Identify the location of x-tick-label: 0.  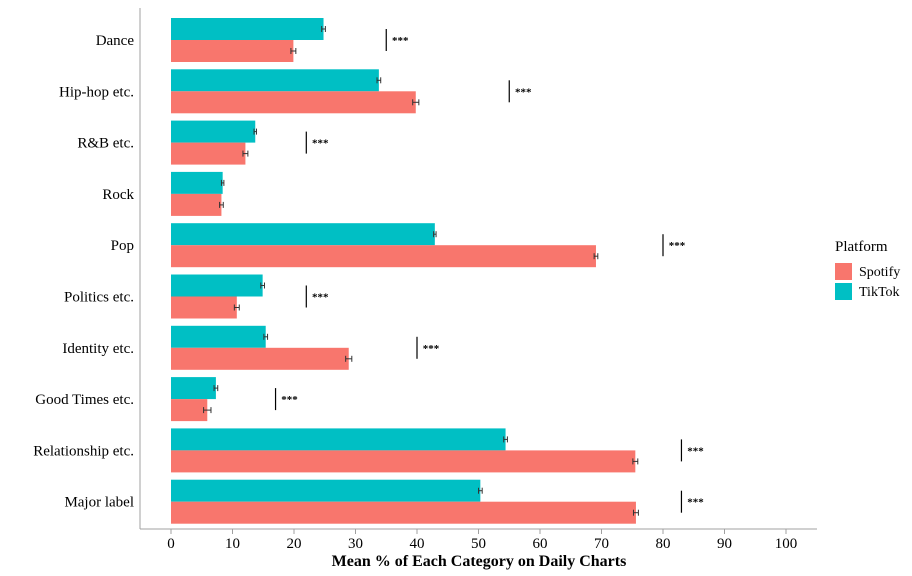
(171, 544).